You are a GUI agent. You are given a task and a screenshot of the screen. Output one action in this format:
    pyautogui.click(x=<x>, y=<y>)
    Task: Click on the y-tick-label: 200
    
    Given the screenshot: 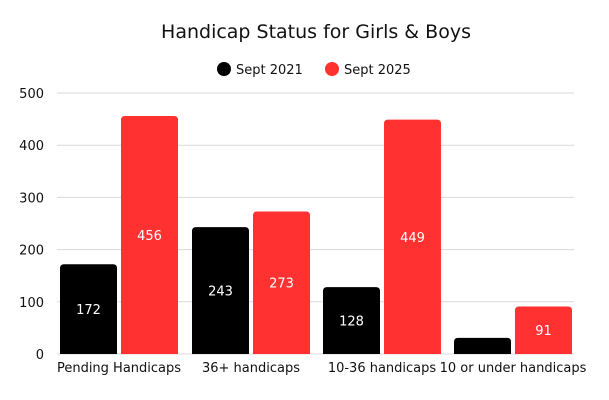 What is the action you would take?
    pyautogui.click(x=31, y=251)
    